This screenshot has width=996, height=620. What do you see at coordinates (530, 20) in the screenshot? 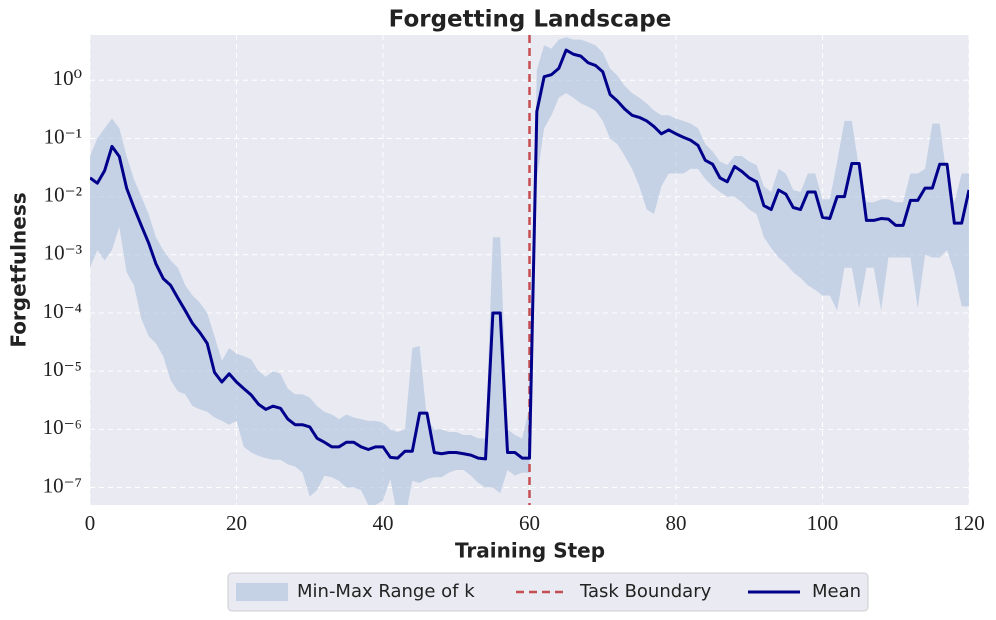
I see `chart-title: Forgetting Landscape` at bounding box center [530, 20].